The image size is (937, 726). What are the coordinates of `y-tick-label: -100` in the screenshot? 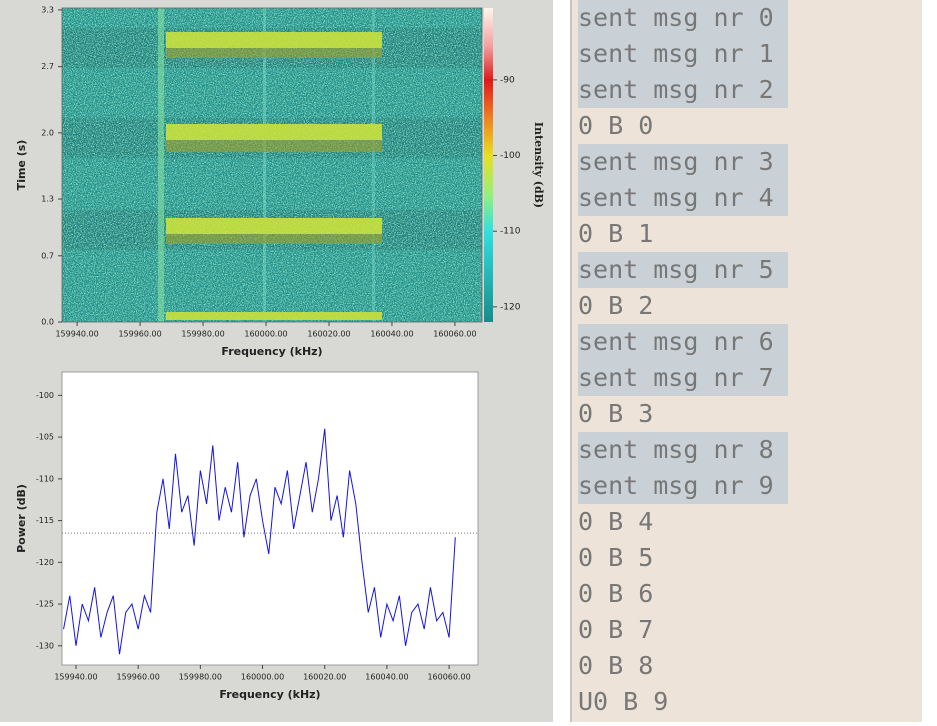 It's located at (45, 395).